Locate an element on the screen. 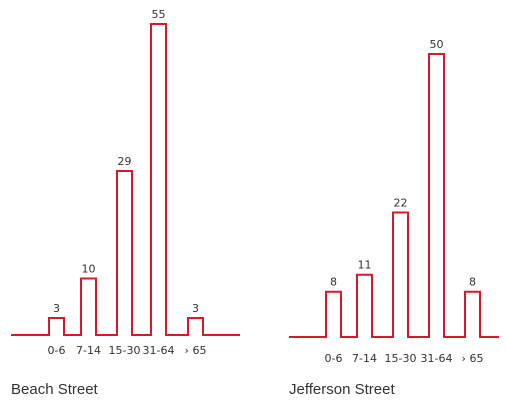 The image size is (506, 406). chart-0-tick-label-3: 31-64 is located at coordinates (159, 350).